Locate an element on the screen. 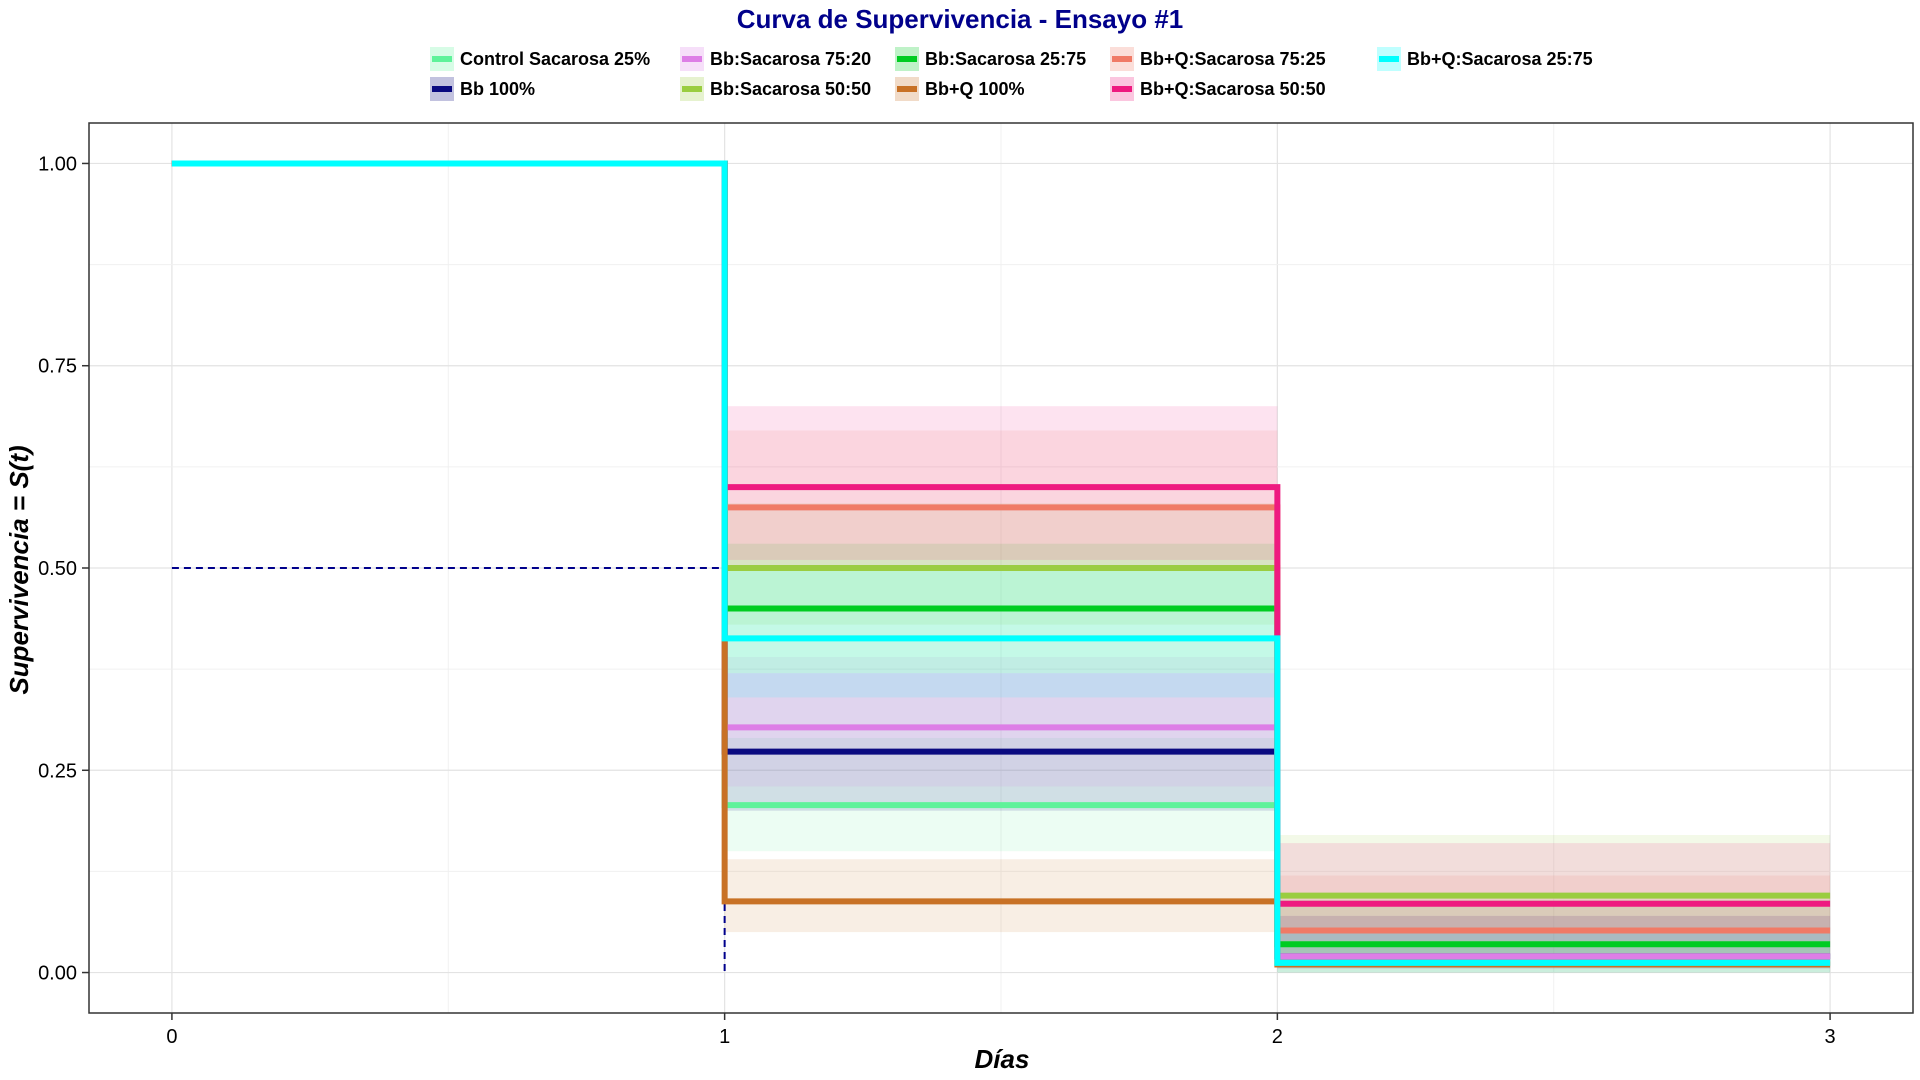 The image size is (1920, 1080). legend-item: Control Sacarosa 25% is located at coordinates (540, 59).